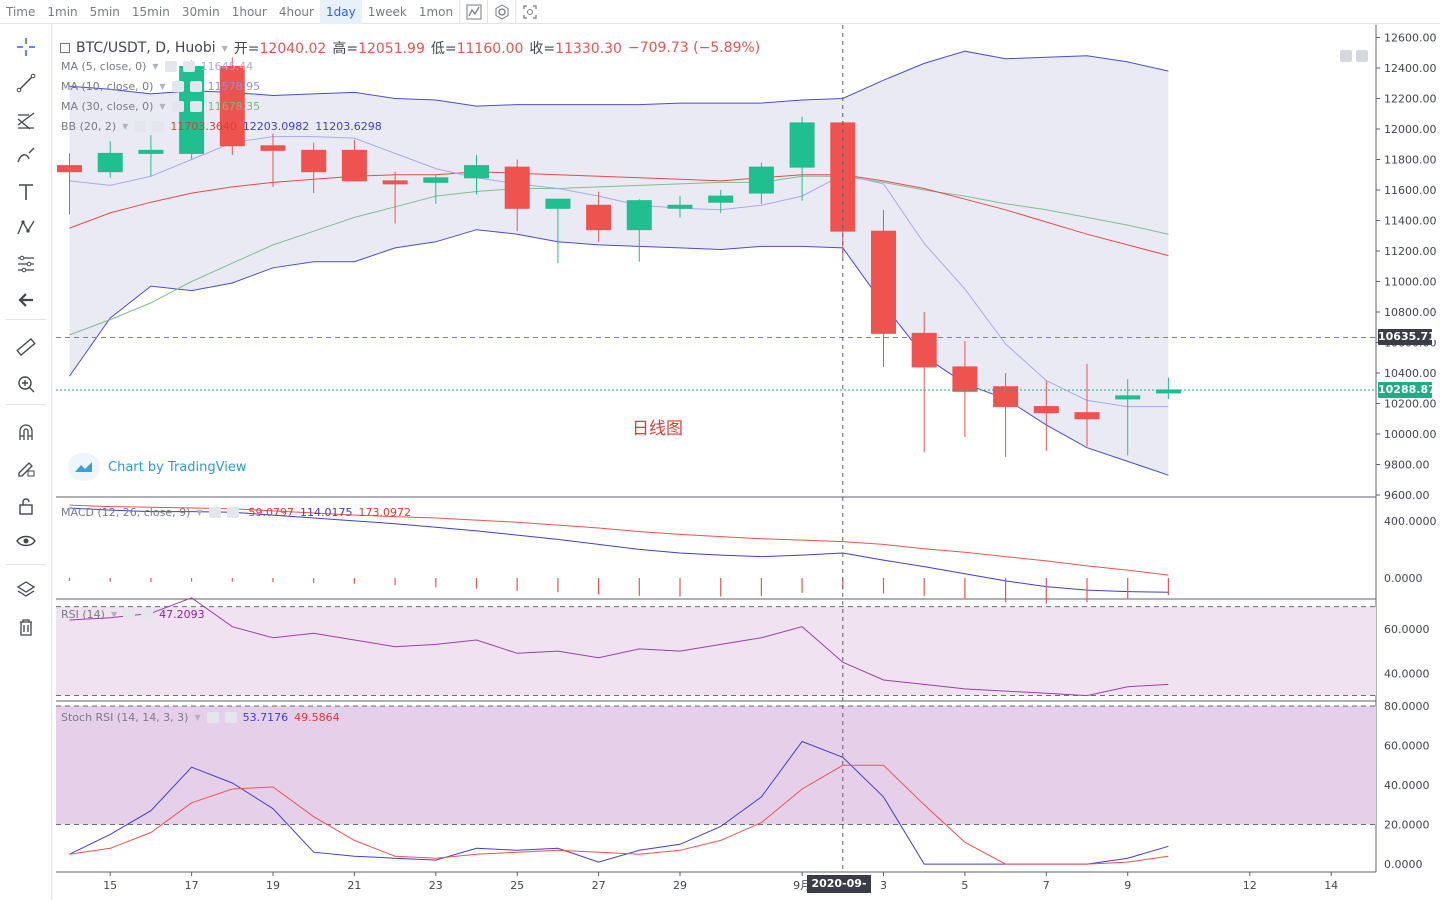 The image size is (1440, 900). I want to click on tradingview-badge: Chart by TradingView, so click(157, 467).